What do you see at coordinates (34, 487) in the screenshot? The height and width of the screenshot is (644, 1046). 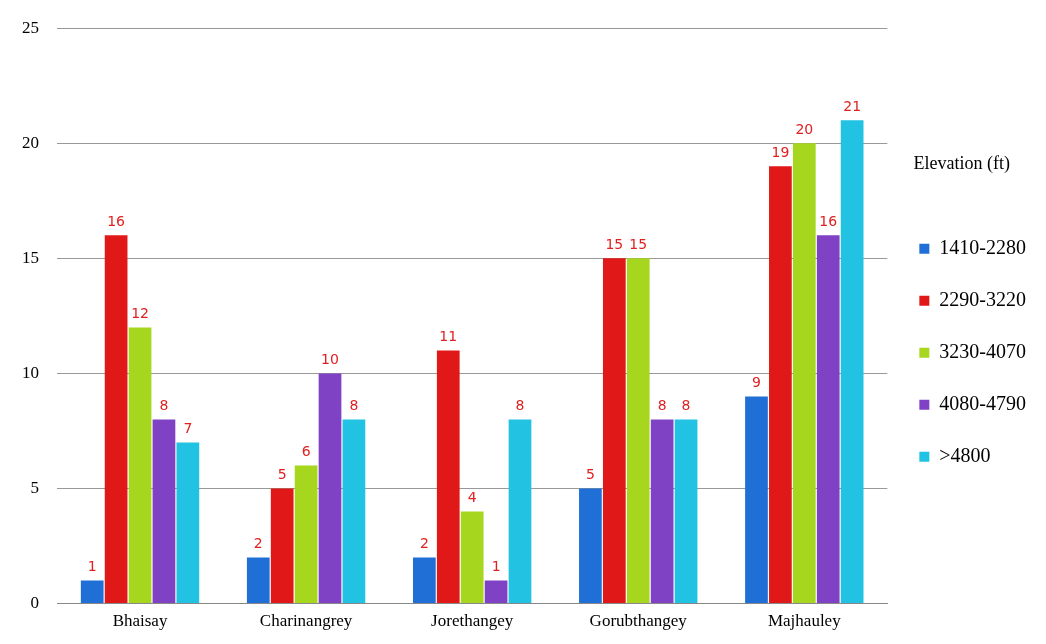 I see `y-tick-label: 5` at bounding box center [34, 487].